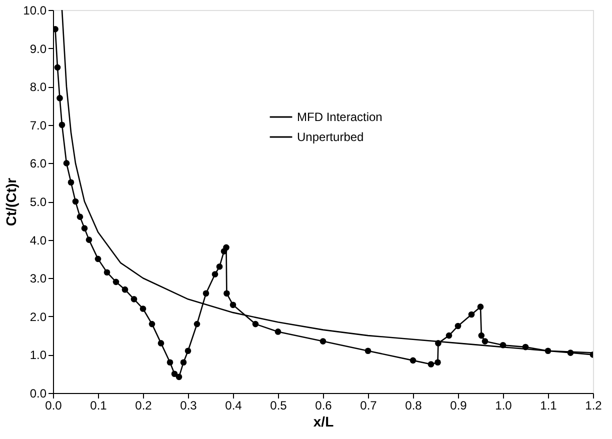 This screenshot has width=612, height=439. What do you see at coordinates (413, 405) in the screenshot?
I see `x-tick-label: 0.8` at bounding box center [413, 405].